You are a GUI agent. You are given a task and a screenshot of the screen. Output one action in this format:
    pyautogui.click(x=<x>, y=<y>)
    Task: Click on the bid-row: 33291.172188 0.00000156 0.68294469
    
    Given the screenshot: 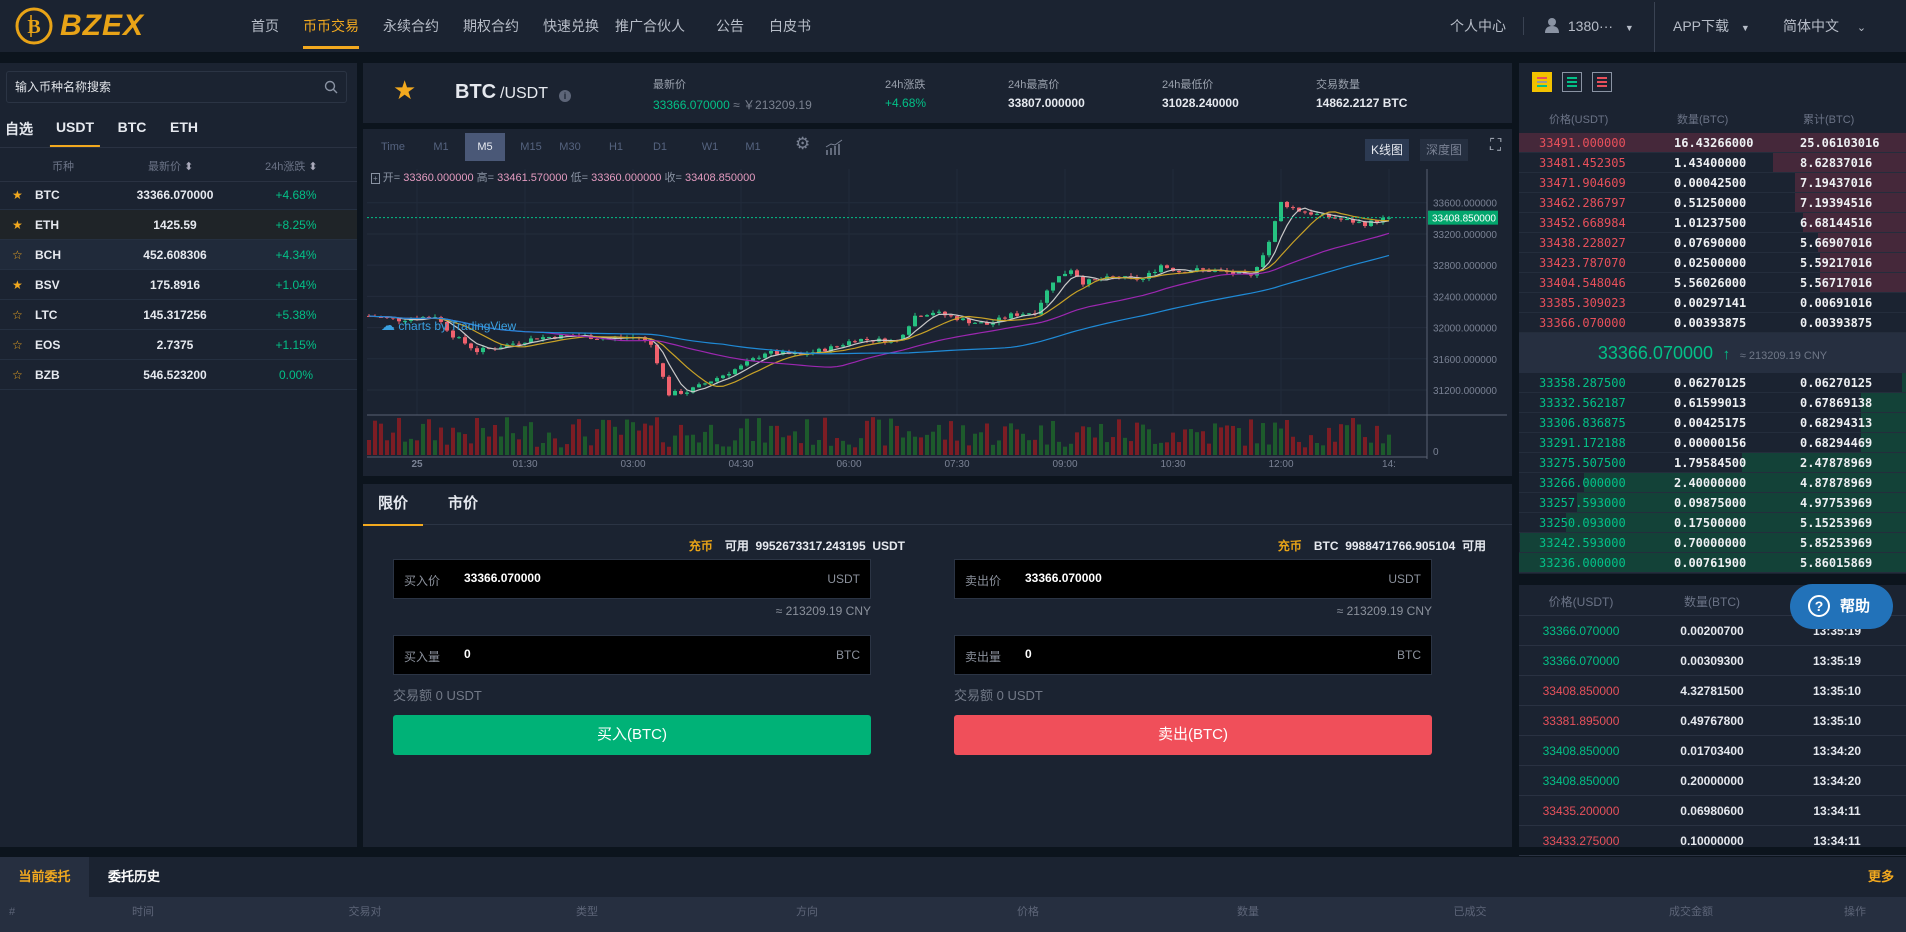 What is the action you would take?
    pyautogui.click(x=1712, y=443)
    